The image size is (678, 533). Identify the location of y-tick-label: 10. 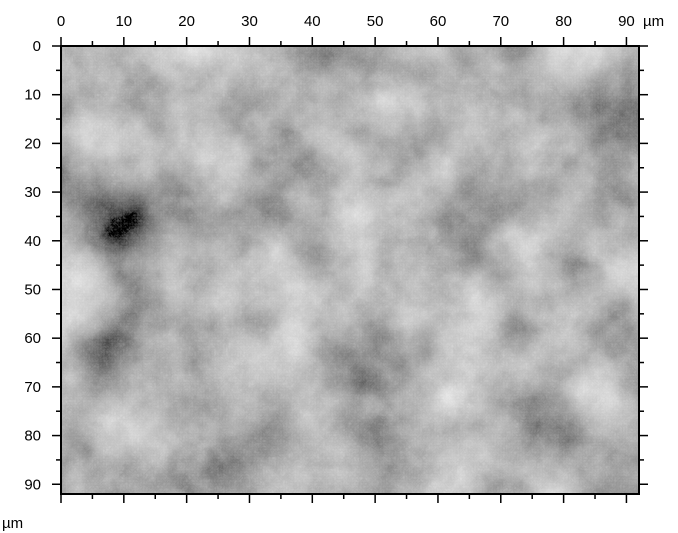
(32, 95).